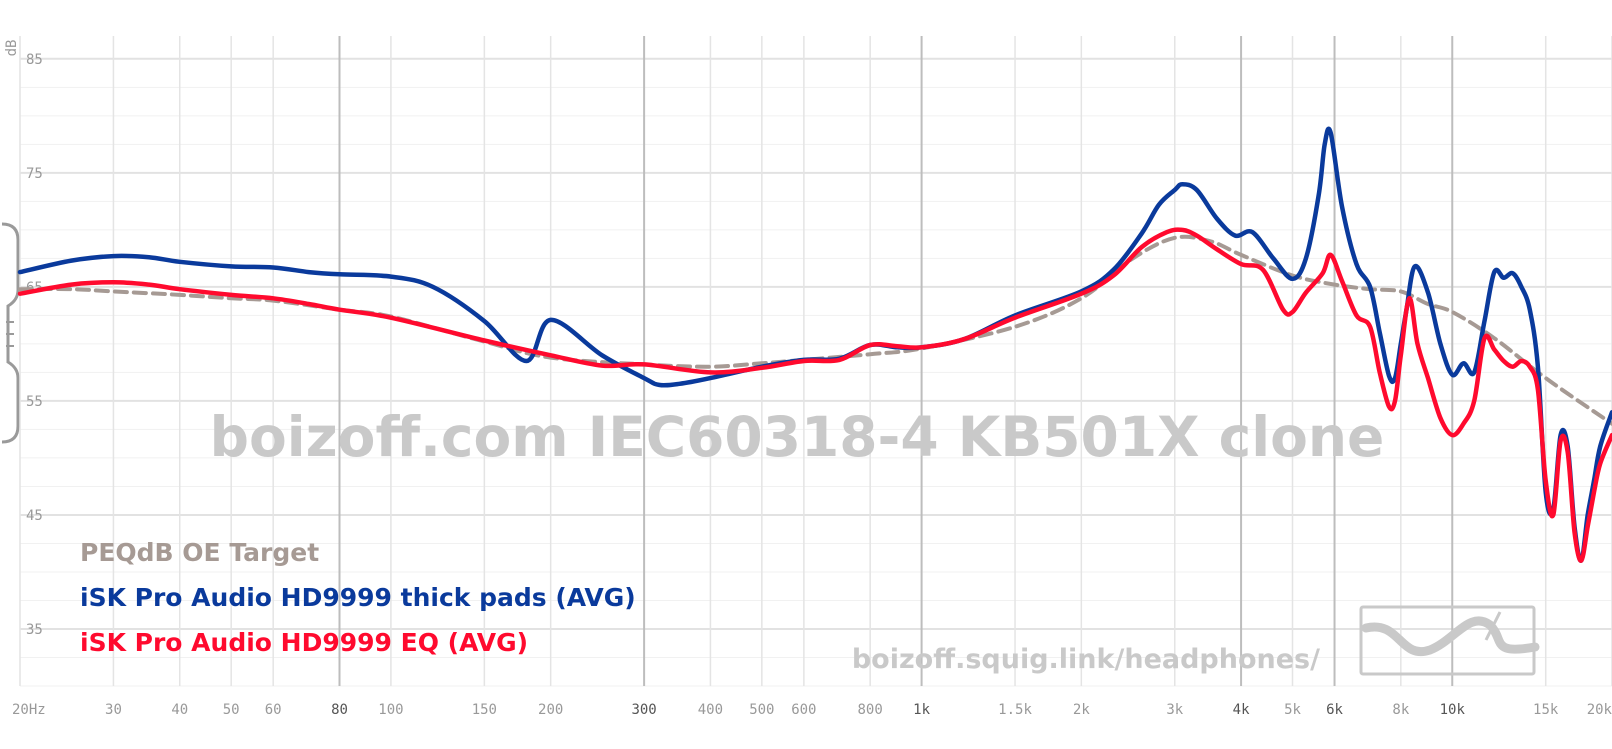 The height and width of the screenshot is (749, 1612). What do you see at coordinates (10, 333) in the screenshot?
I see `sidebar-drag-handle-icon` at bounding box center [10, 333].